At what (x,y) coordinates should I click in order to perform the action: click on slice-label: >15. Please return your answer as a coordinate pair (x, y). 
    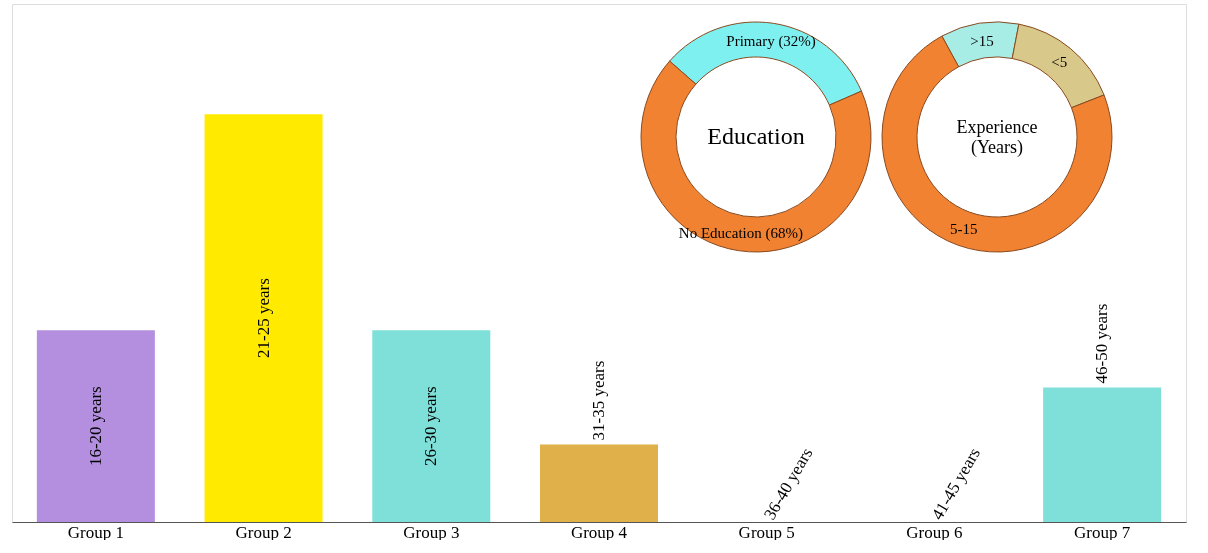
    Looking at the image, I should click on (982, 40).